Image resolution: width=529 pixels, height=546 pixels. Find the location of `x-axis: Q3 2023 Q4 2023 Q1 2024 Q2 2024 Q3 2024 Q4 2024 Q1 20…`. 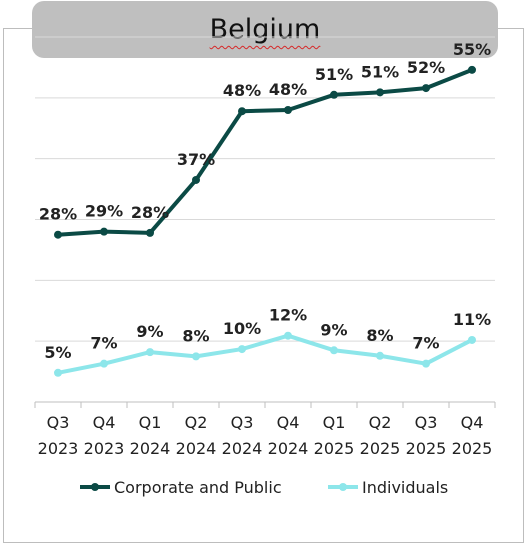

x-axis: Q3 2023 Q4 2023 Q1 2024 Q2 2024 Q3 2024 Q4 2024 Q1 20… is located at coordinates (265, 429).